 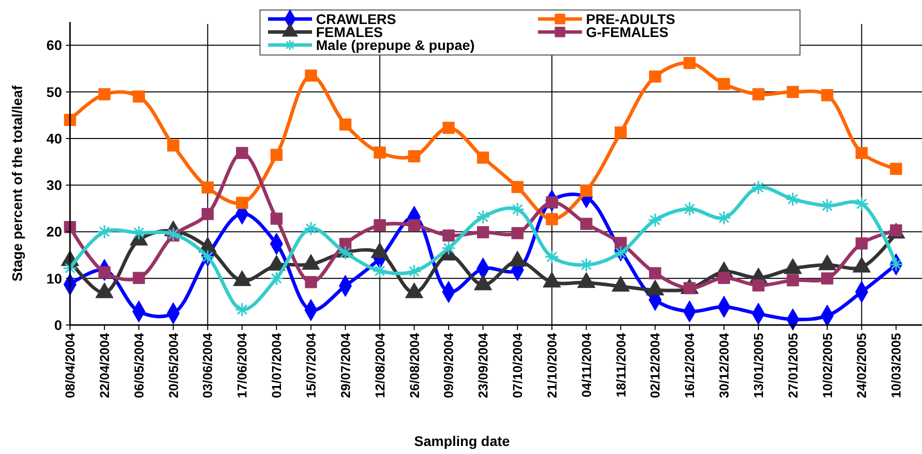 What do you see at coordinates (518, 365) in the screenshot?
I see `x-tick-label: 07/10/2004` at bounding box center [518, 365].